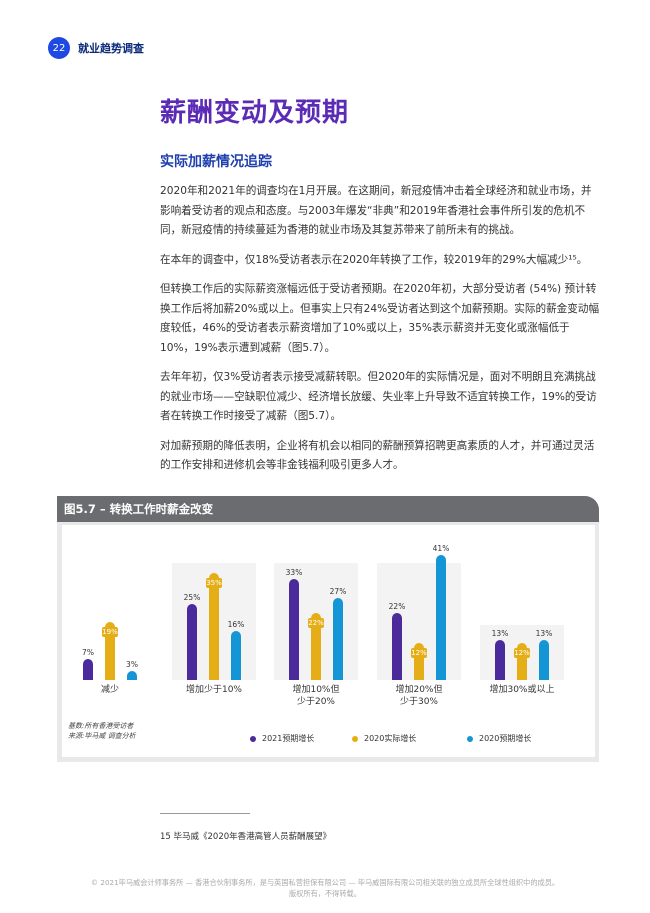 The width and height of the screenshot is (650, 913). I want to click on page-title: 薪酬变动及预期, so click(255, 113).